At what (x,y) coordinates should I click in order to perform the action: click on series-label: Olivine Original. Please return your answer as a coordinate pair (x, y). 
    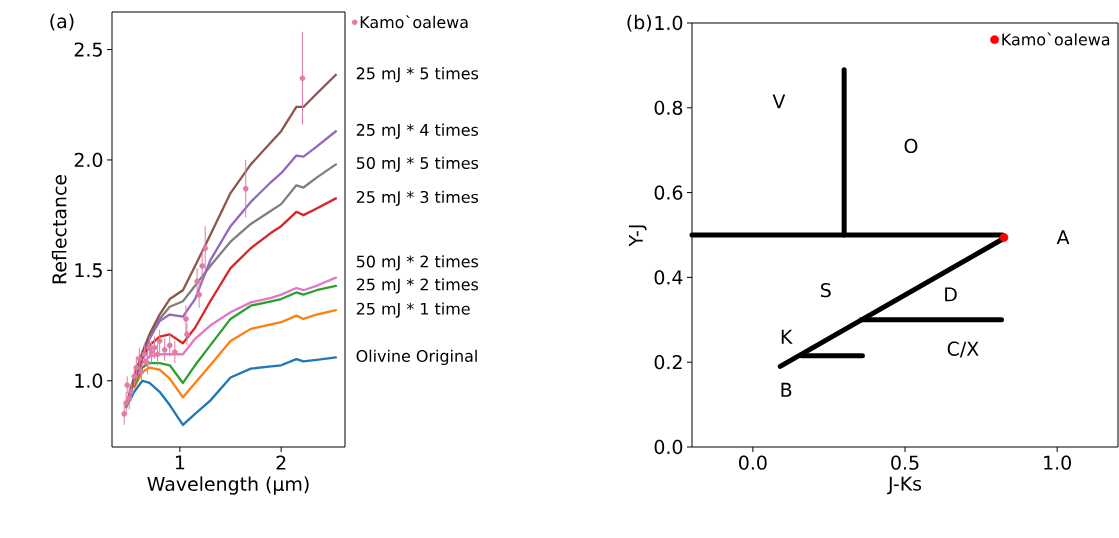
    Looking at the image, I should click on (416, 357).